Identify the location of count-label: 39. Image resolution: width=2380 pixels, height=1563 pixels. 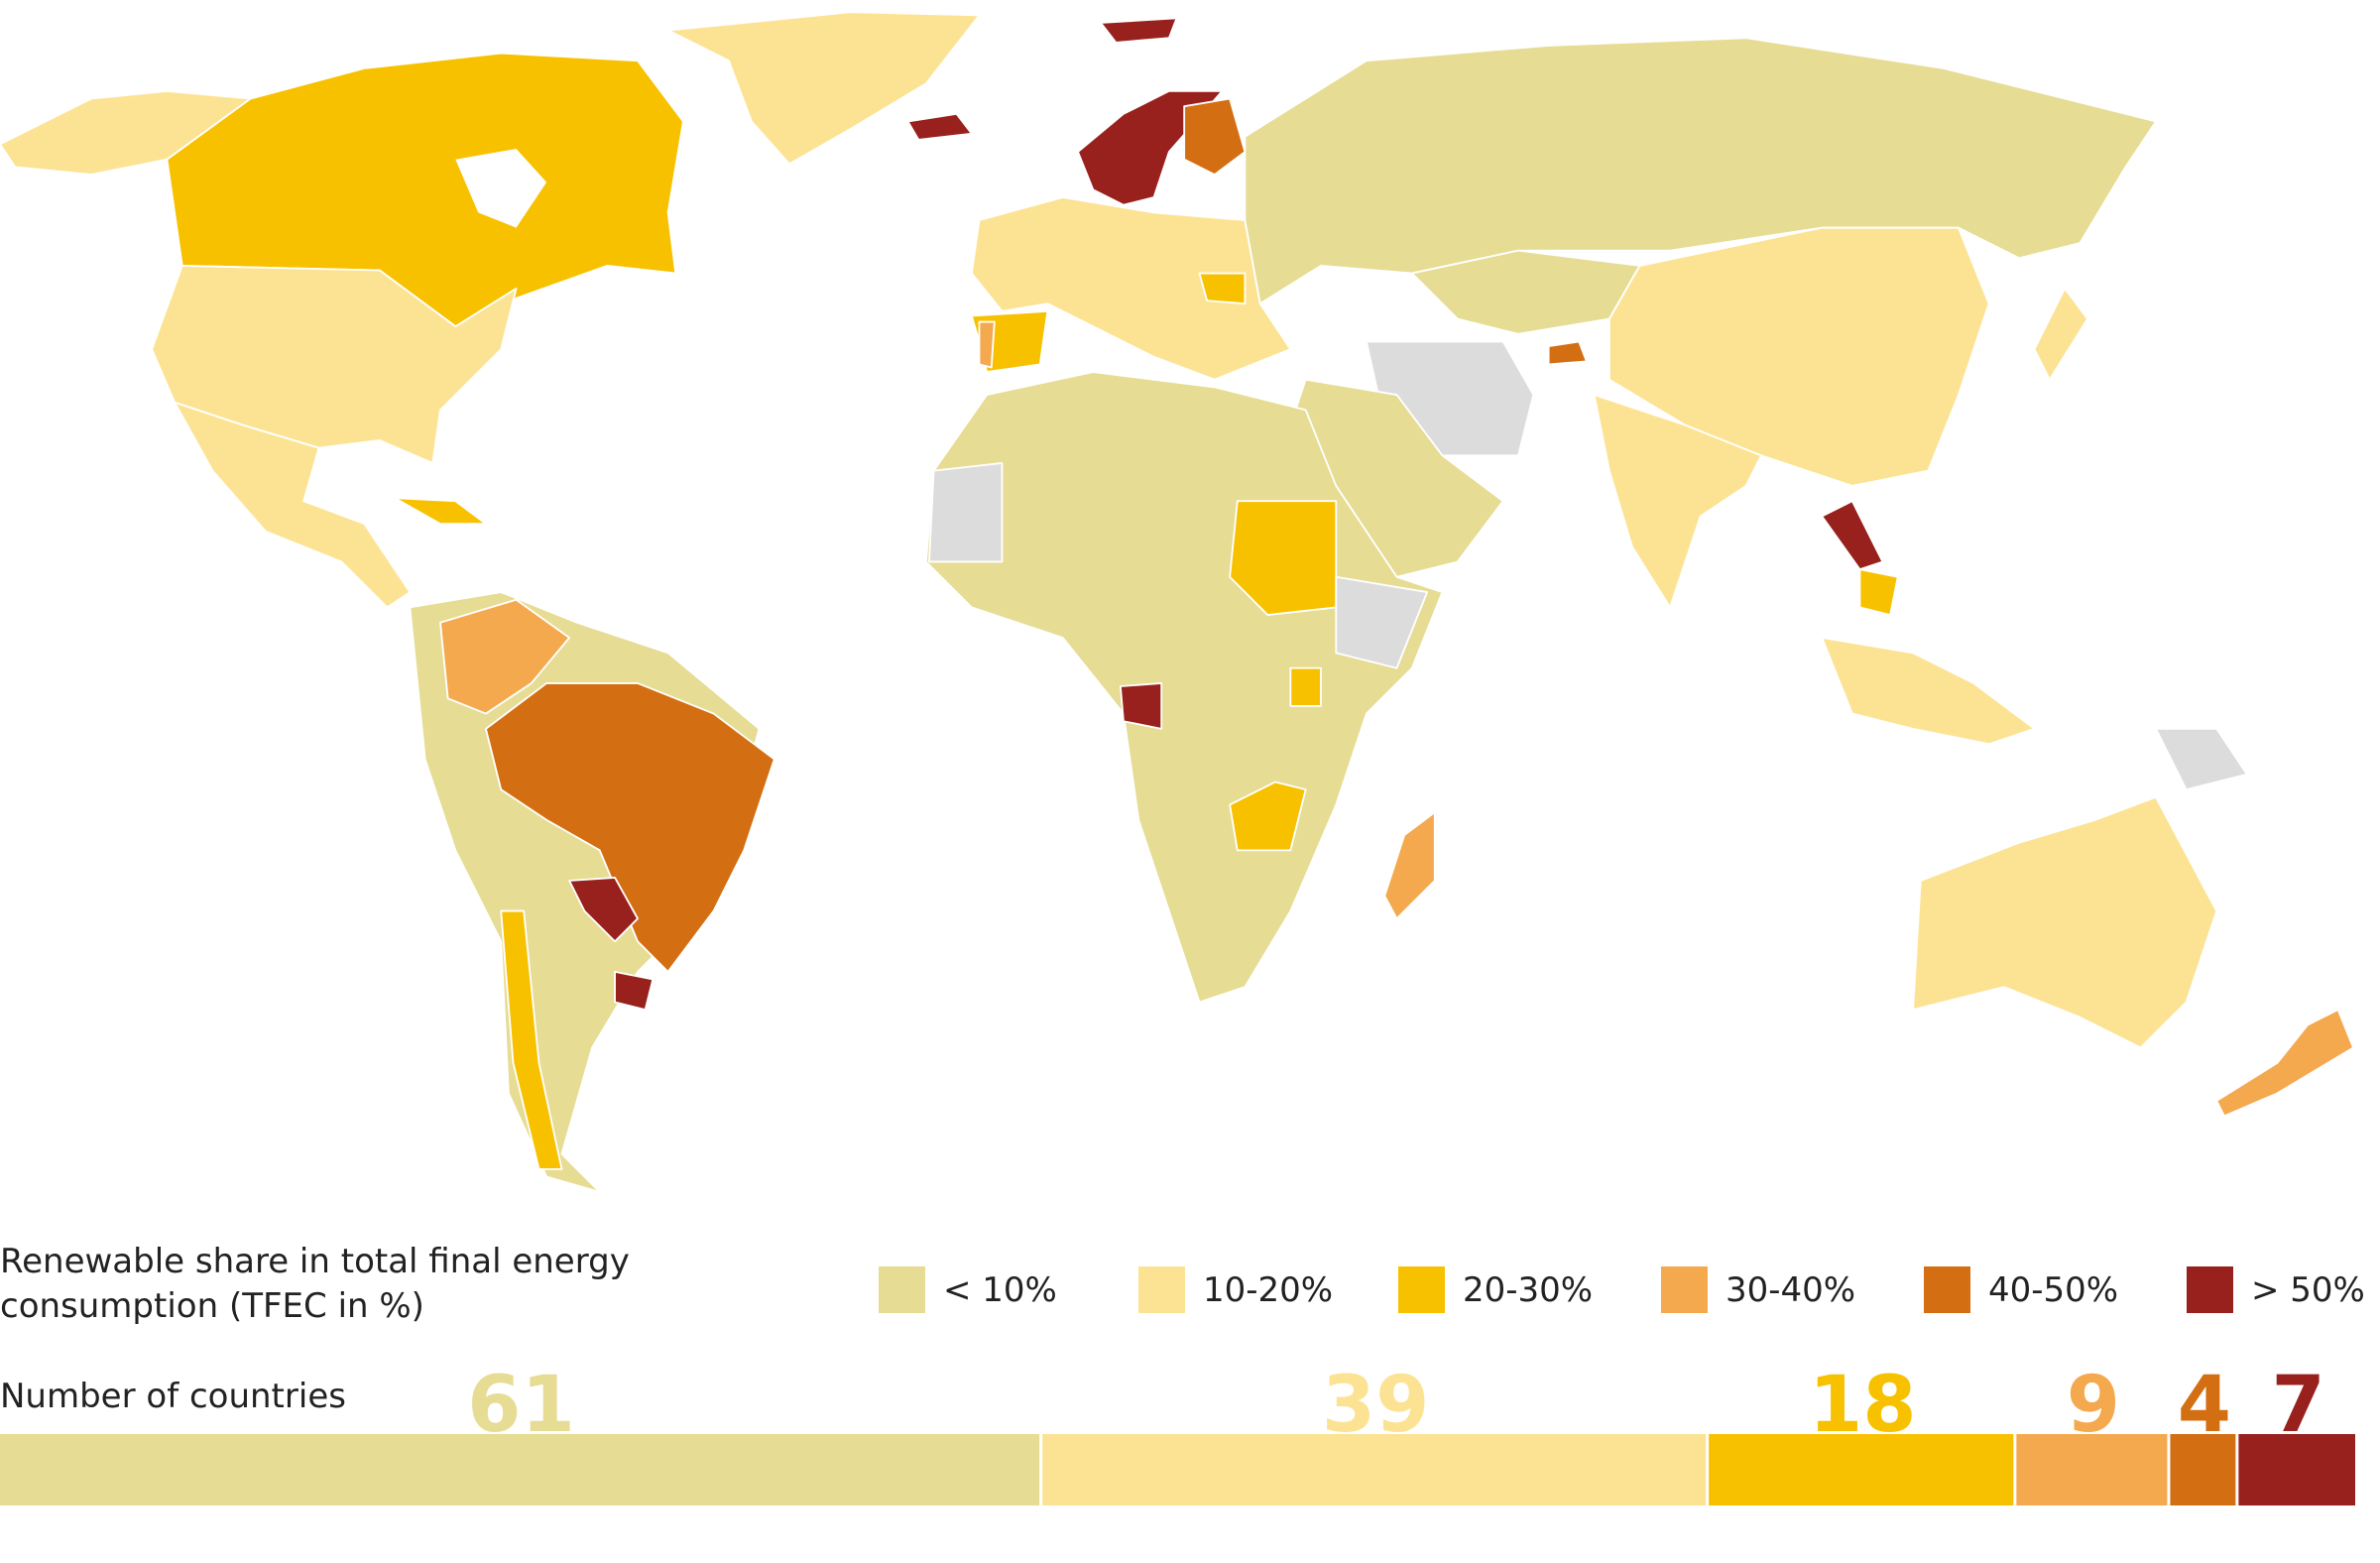
(1376, 1405).